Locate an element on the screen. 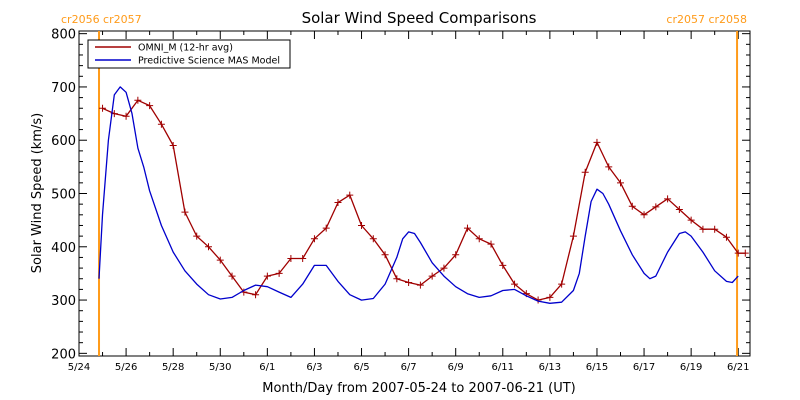 This screenshot has height=400, width=800. y-tick-label: 600 is located at coordinates (63, 141).